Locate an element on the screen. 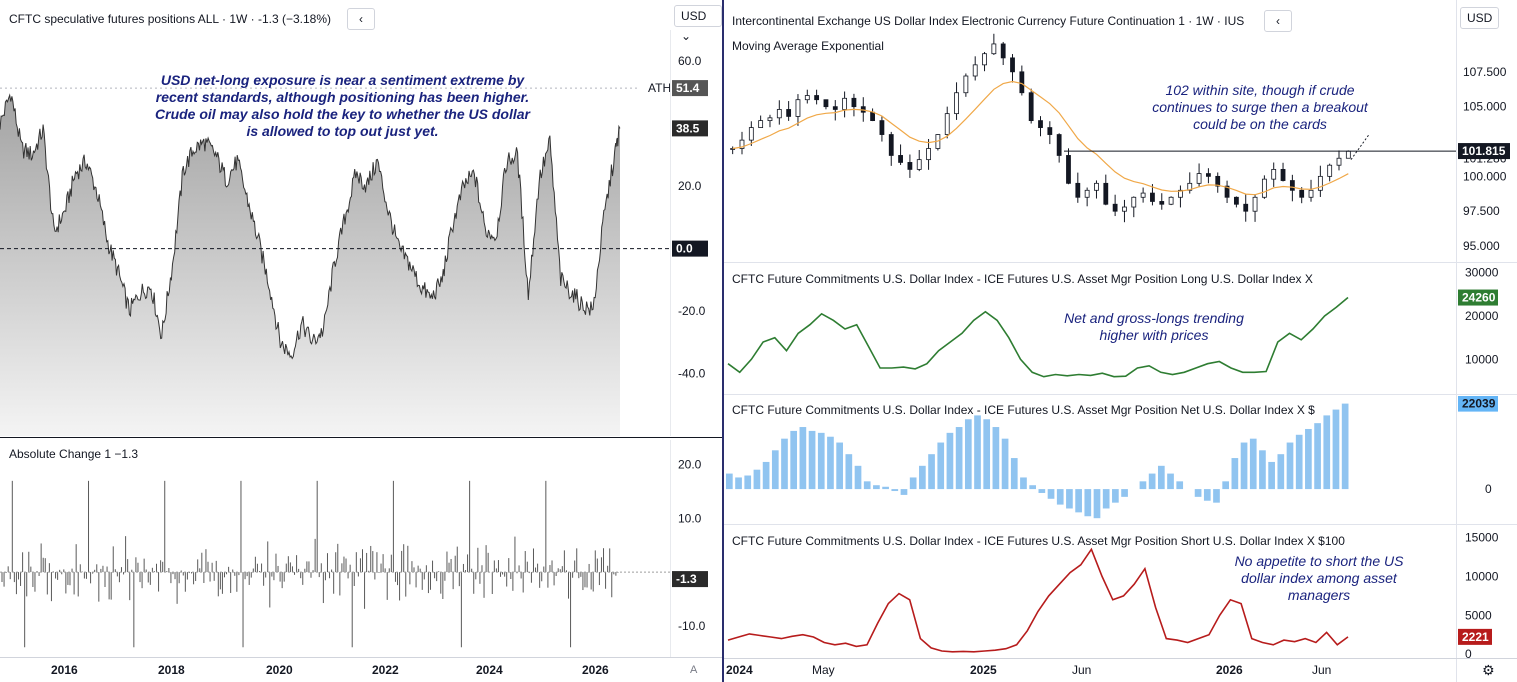 Image resolution: width=1517 pixels, height=682 pixels. net-chart is located at coordinates (1090, 460).